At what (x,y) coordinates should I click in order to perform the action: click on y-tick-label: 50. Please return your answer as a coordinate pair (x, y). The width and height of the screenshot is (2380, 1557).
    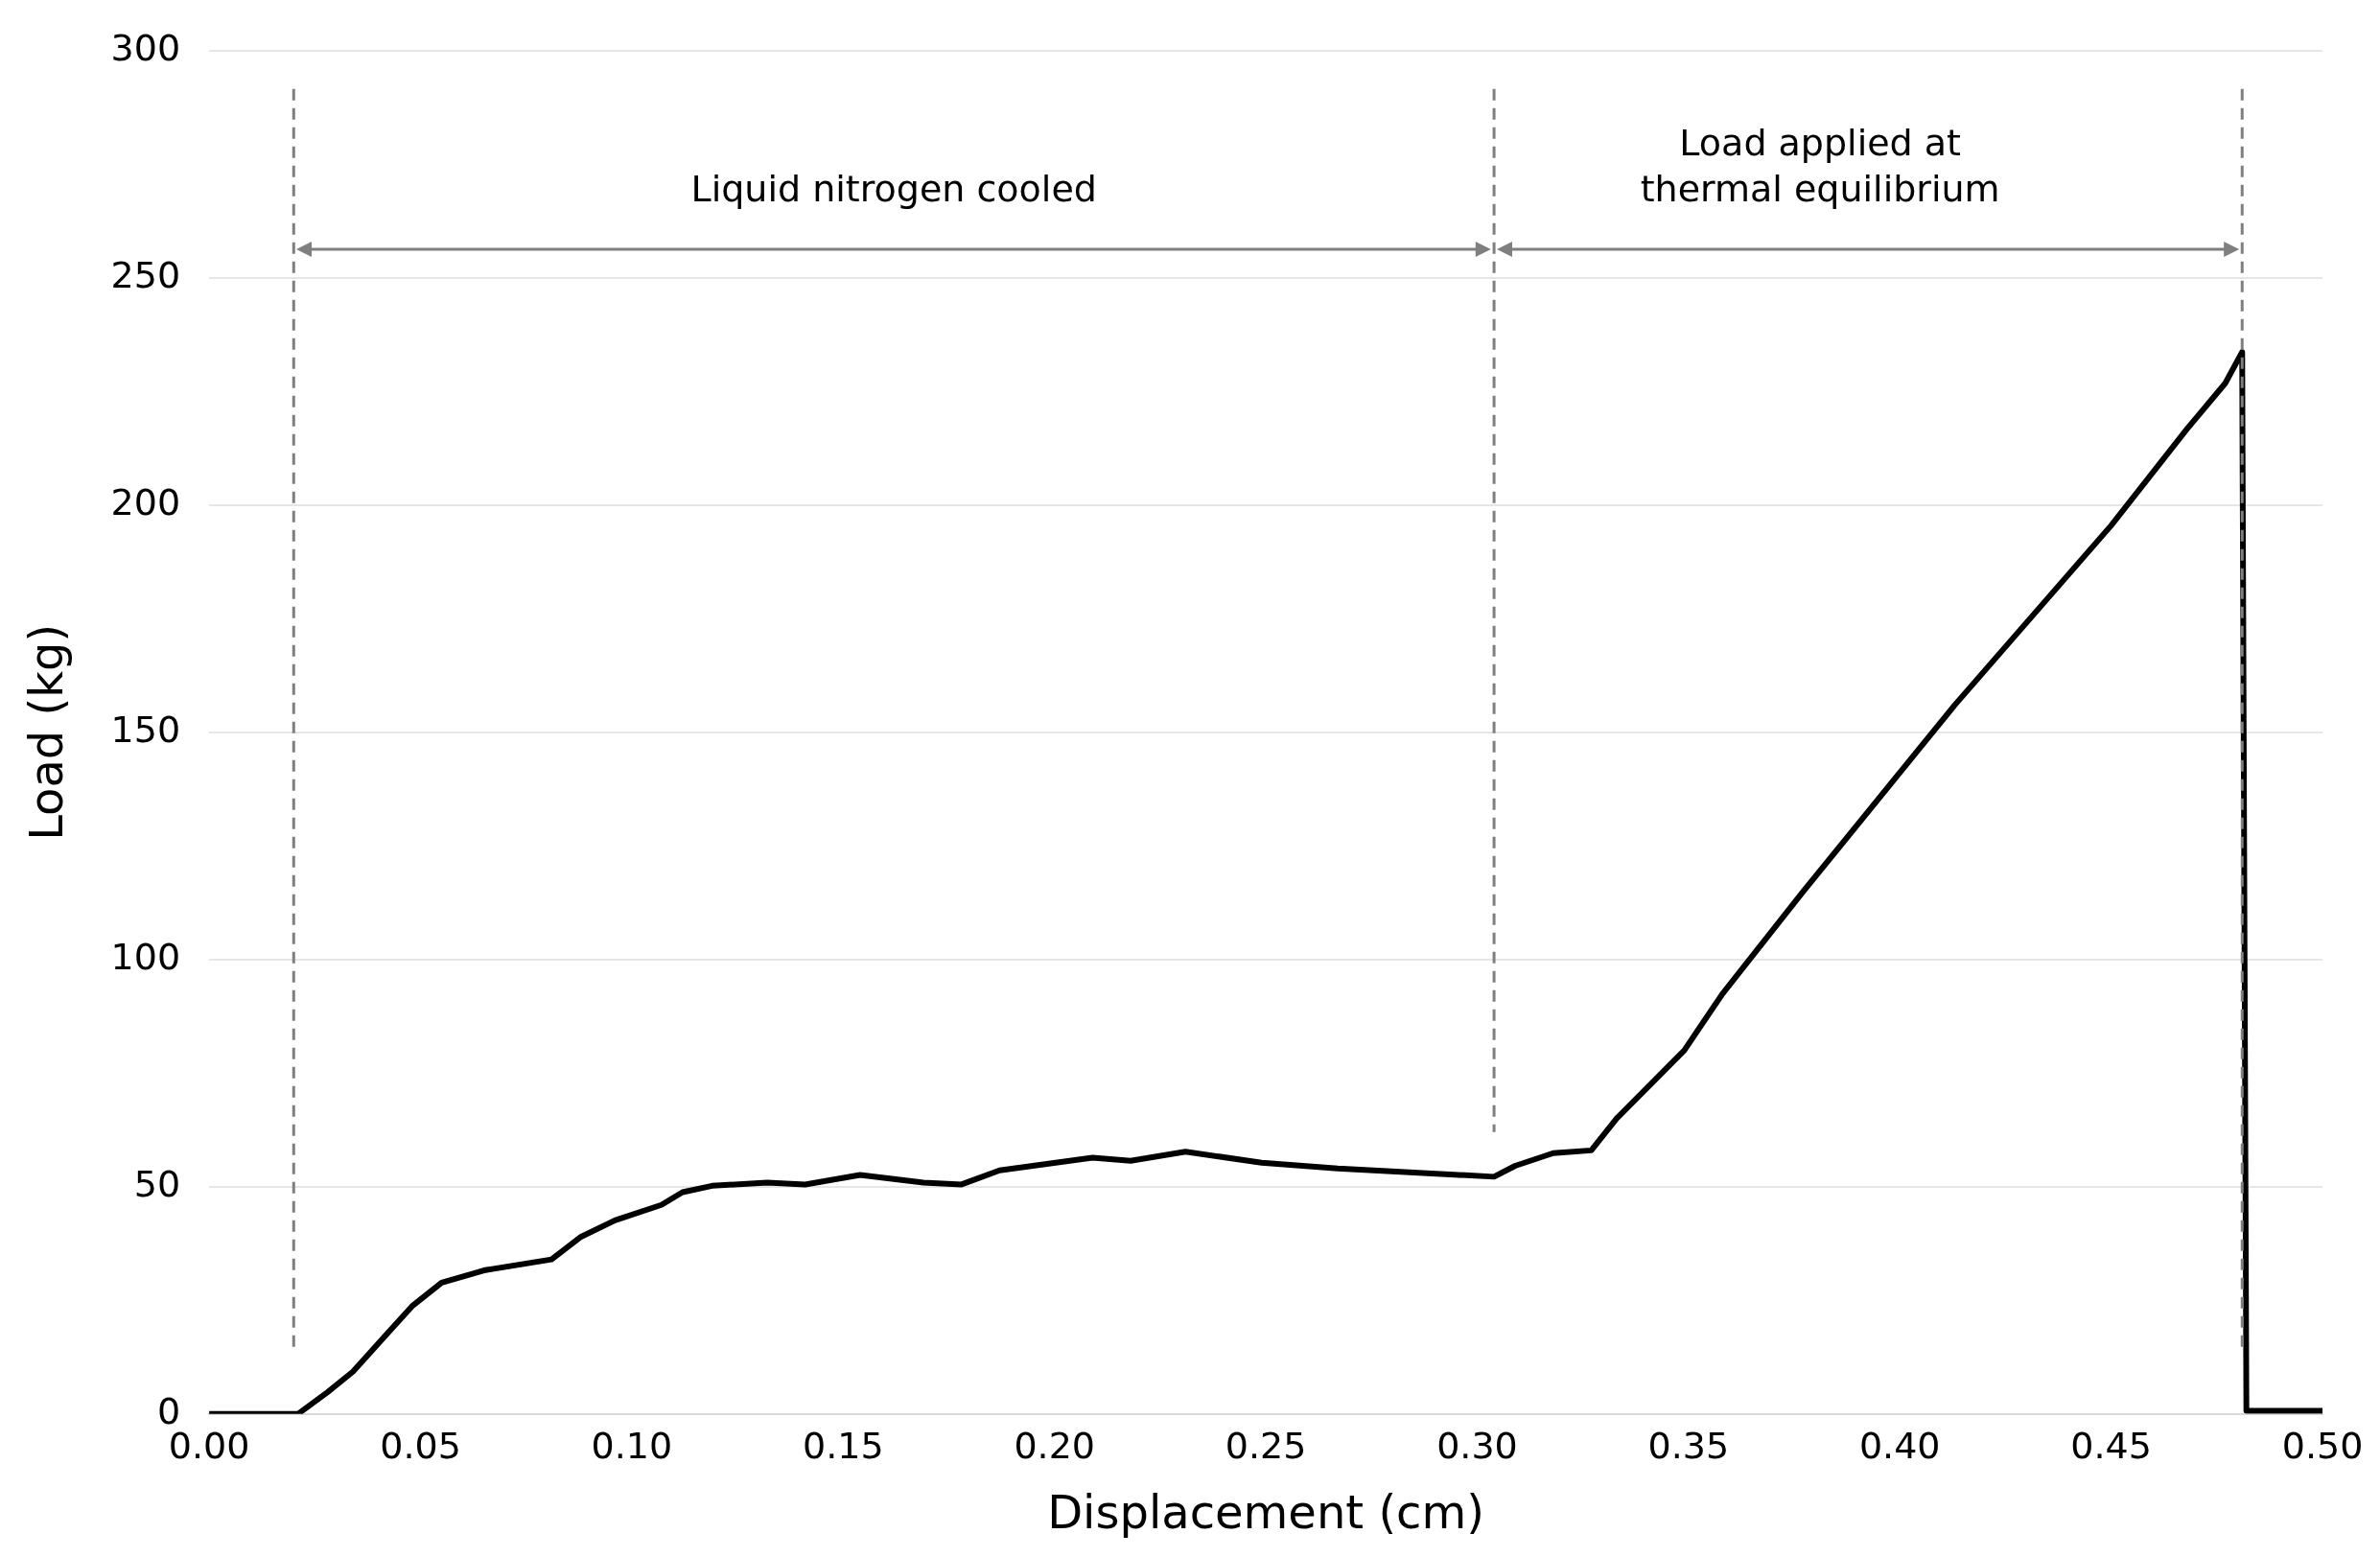
    Looking at the image, I should click on (157, 1183).